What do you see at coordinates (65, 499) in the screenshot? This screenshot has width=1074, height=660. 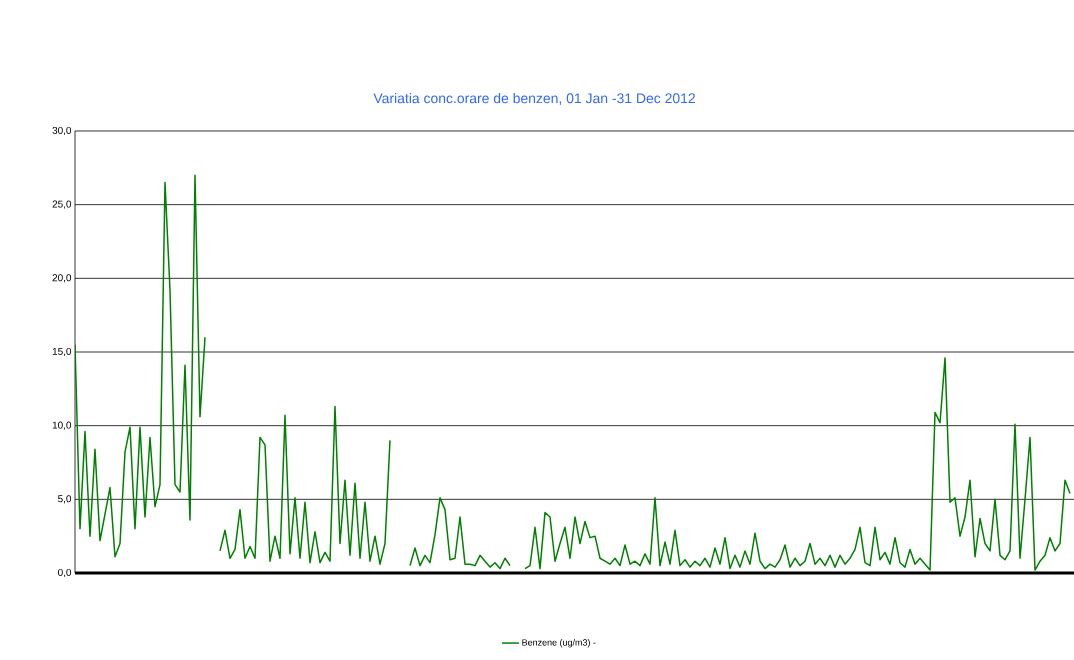 I see `y-tick-label: 5,0` at bounding box center [65, 499].